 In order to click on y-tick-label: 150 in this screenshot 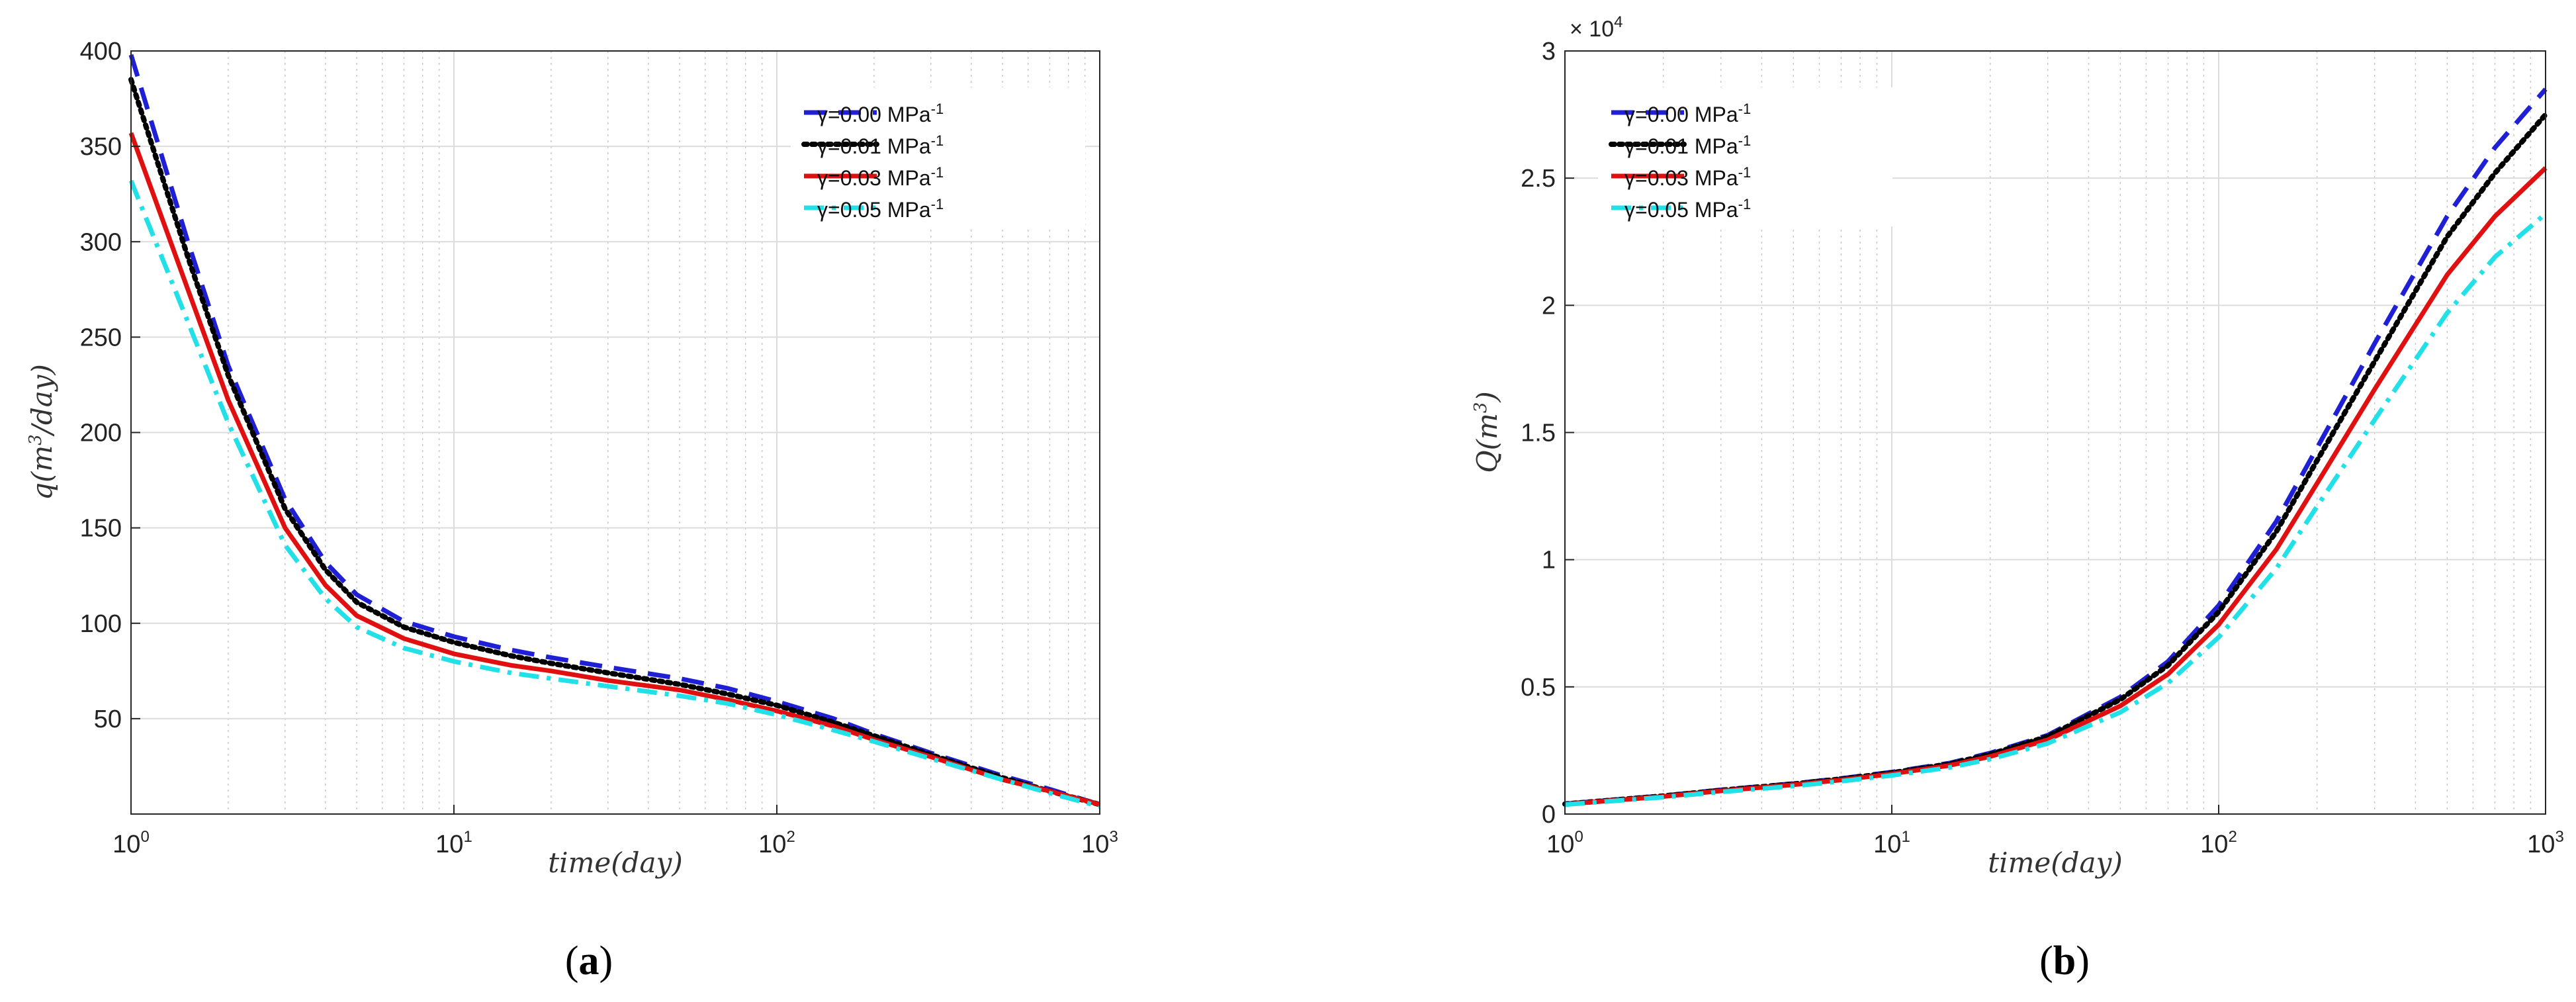, I will do `click(101, 529)`.